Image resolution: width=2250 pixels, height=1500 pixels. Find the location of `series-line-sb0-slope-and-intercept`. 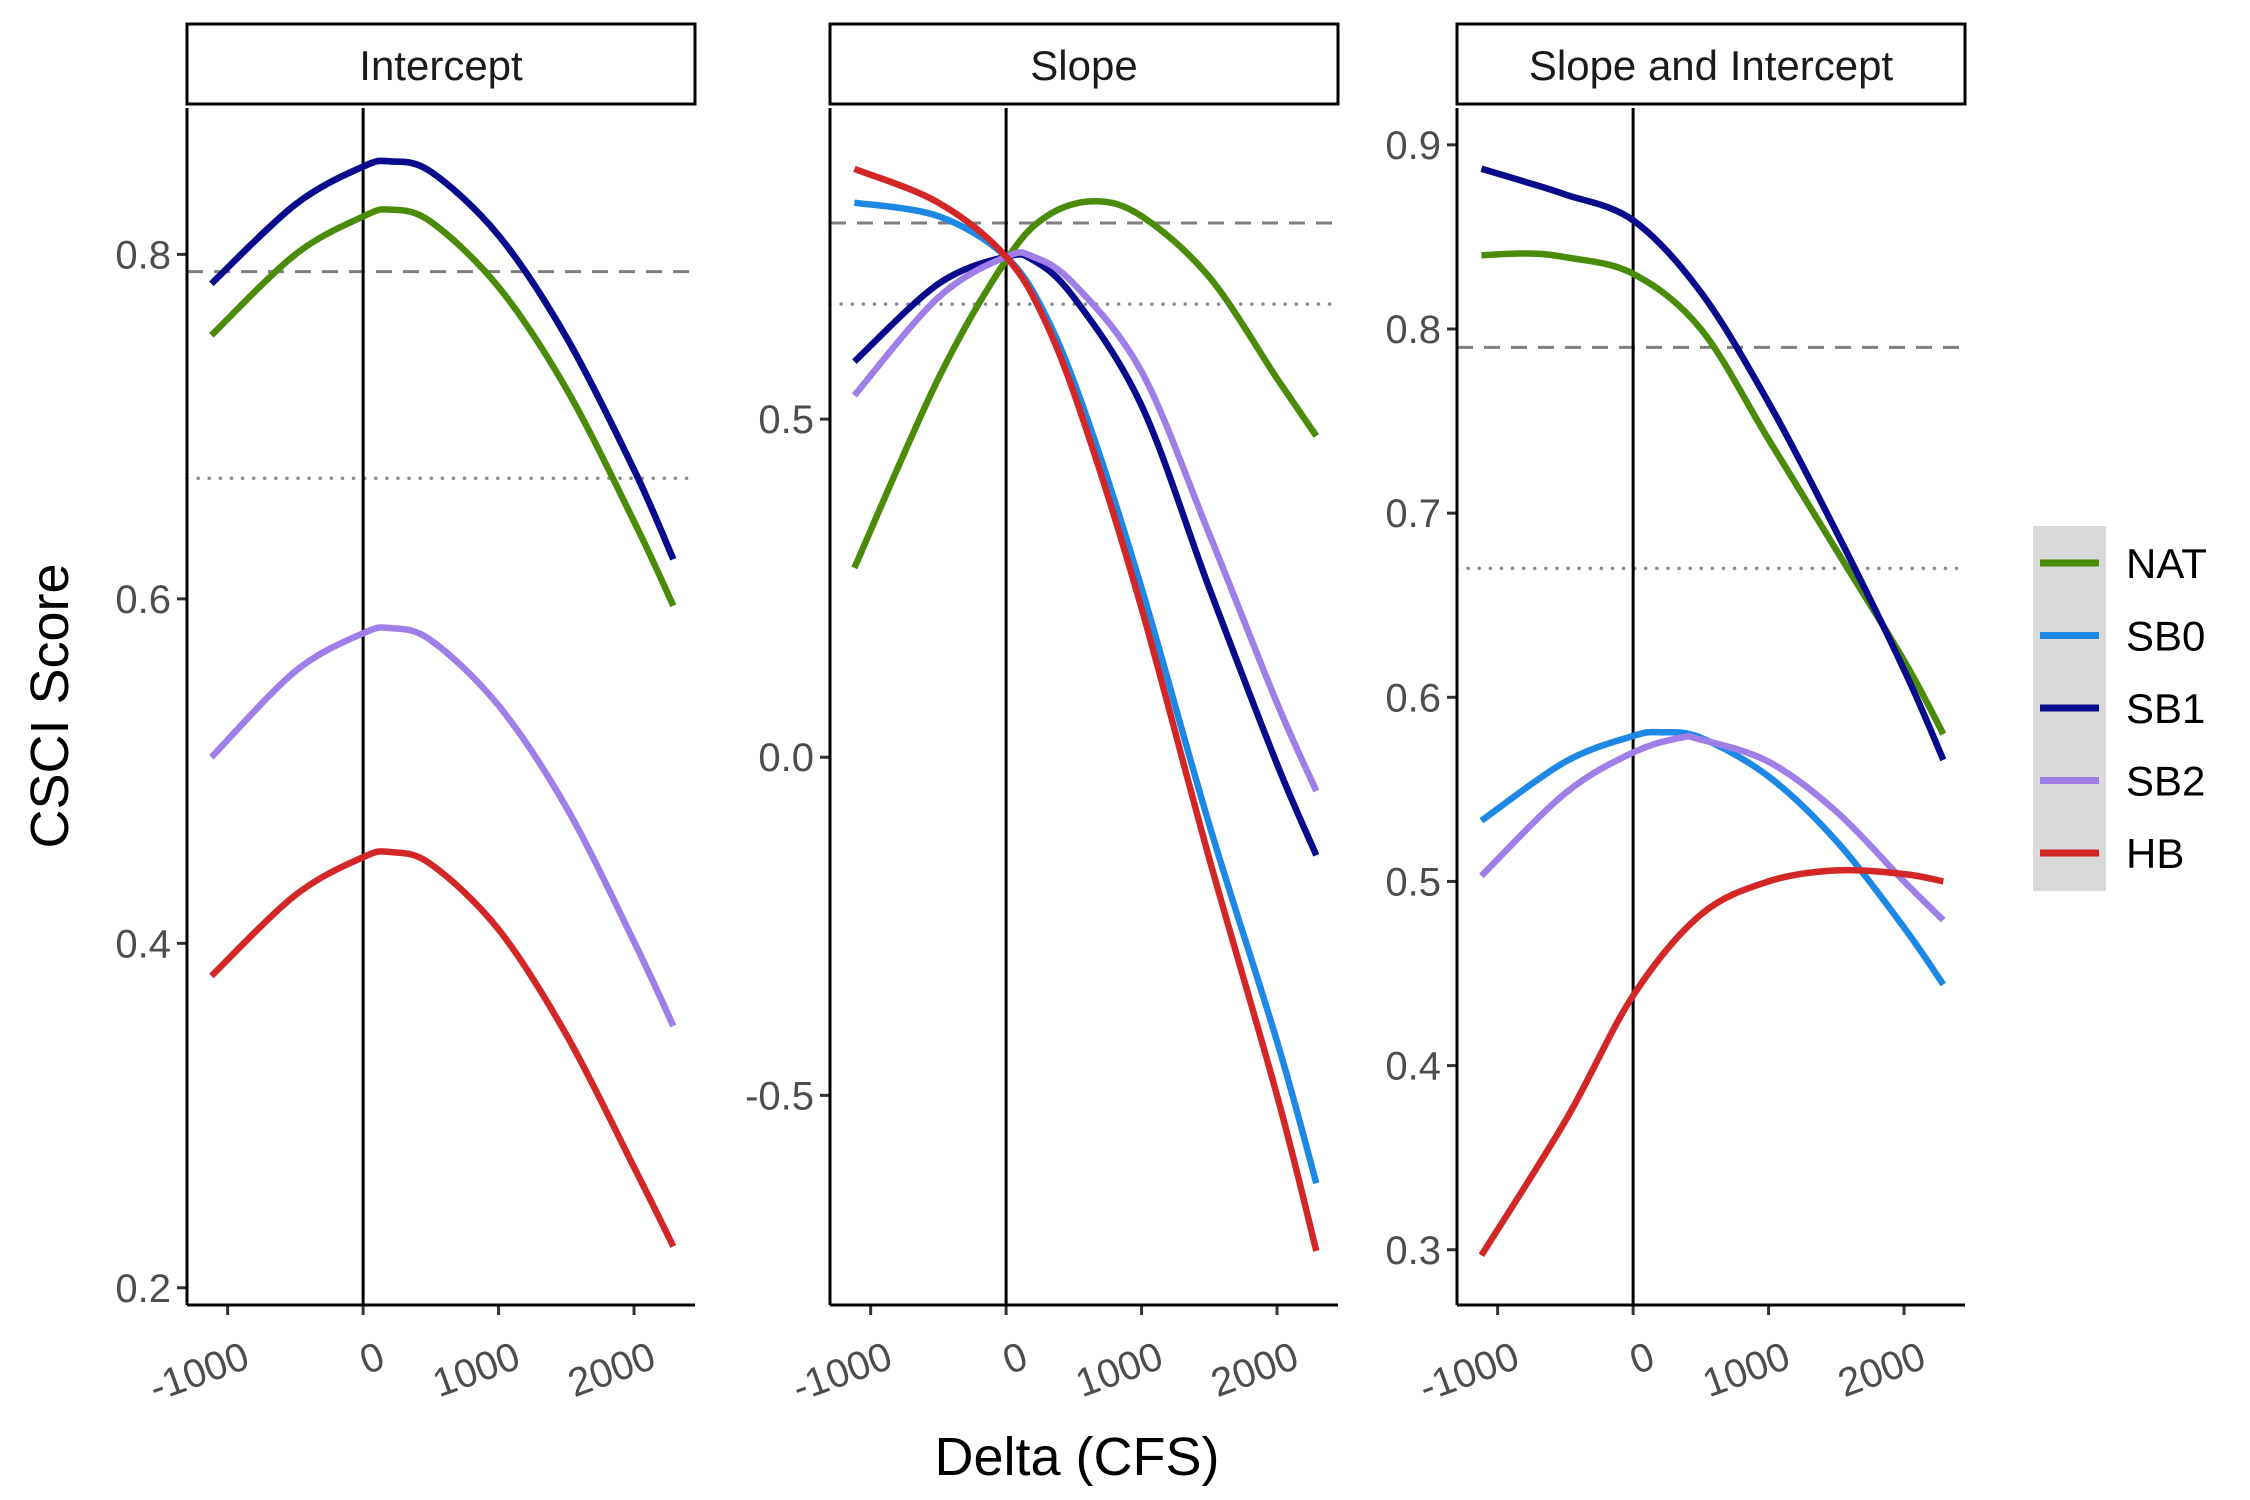

series-line-sb0-slope-and-intercept is located at coordinates (1712, 857).